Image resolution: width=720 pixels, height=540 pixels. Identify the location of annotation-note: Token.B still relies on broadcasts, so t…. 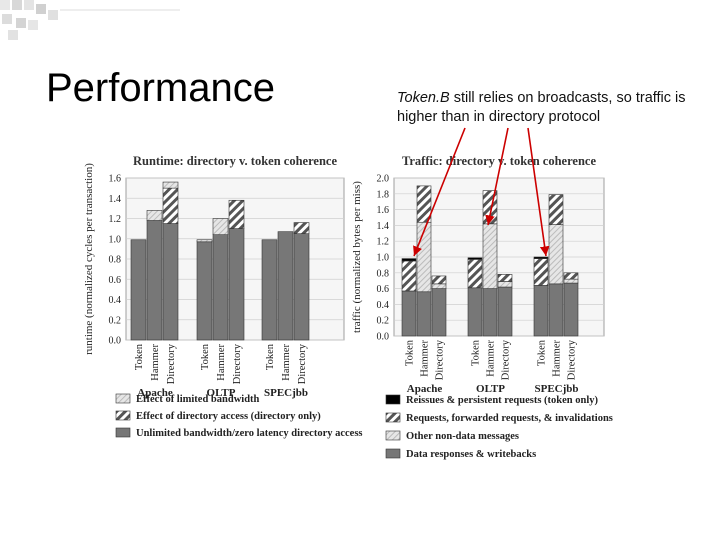
(547, 108).